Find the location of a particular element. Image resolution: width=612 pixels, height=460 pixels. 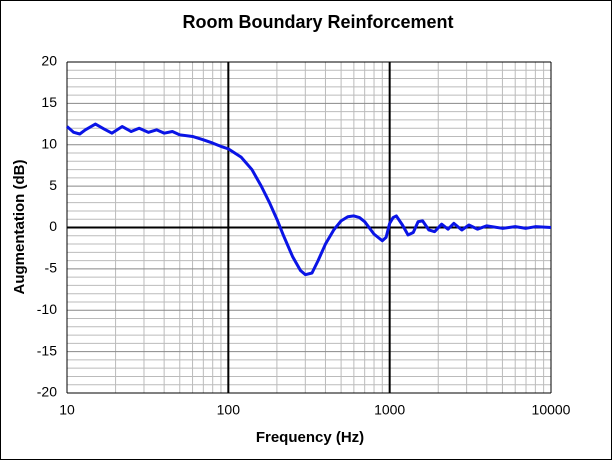

y-tick-label: 15 is located at coordinates (49, 102).